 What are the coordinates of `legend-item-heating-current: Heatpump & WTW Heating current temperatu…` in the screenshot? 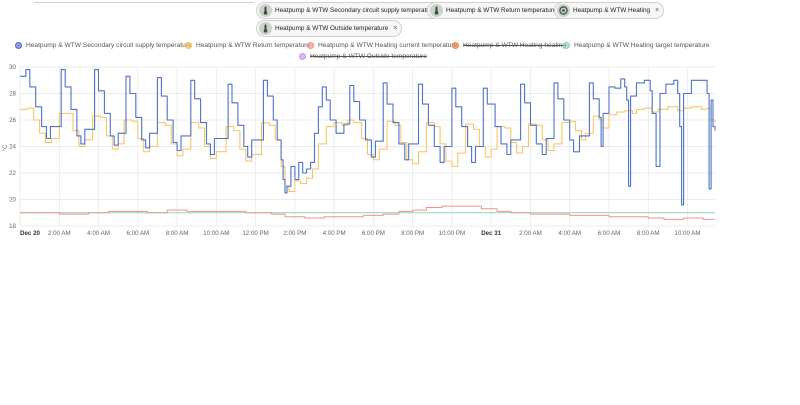 It's located at (382, 45).